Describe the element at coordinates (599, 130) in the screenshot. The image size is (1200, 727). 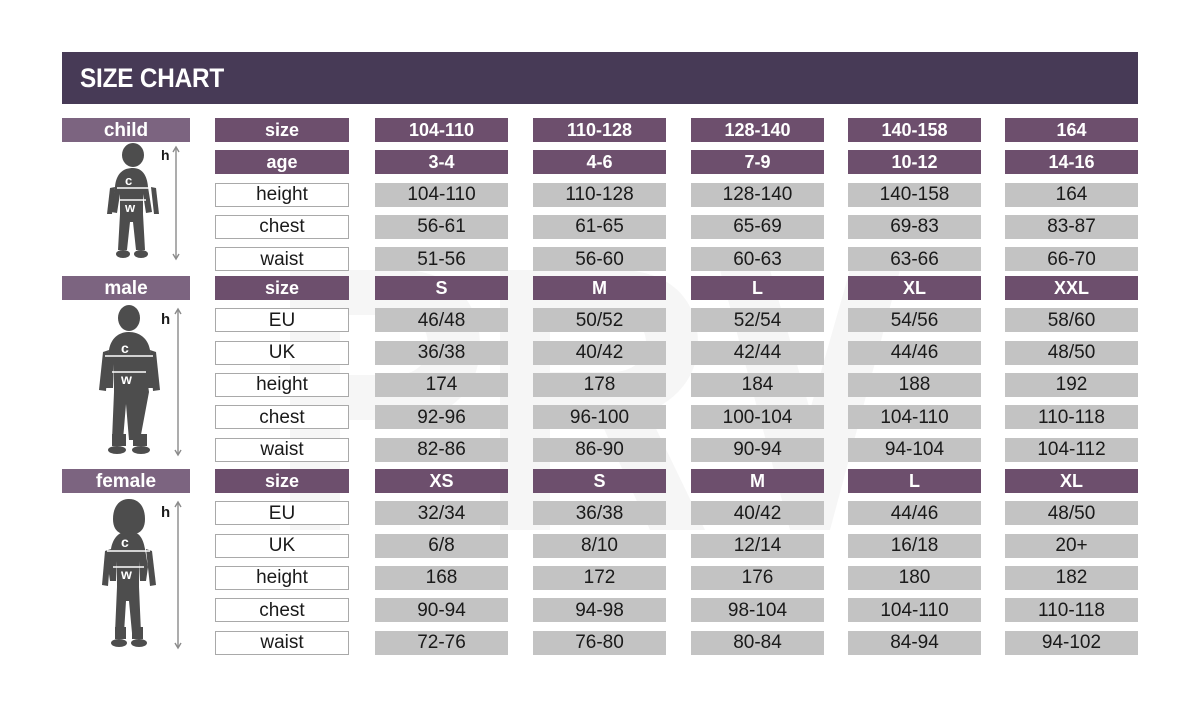
I see `column-header: 110-128` at that location.